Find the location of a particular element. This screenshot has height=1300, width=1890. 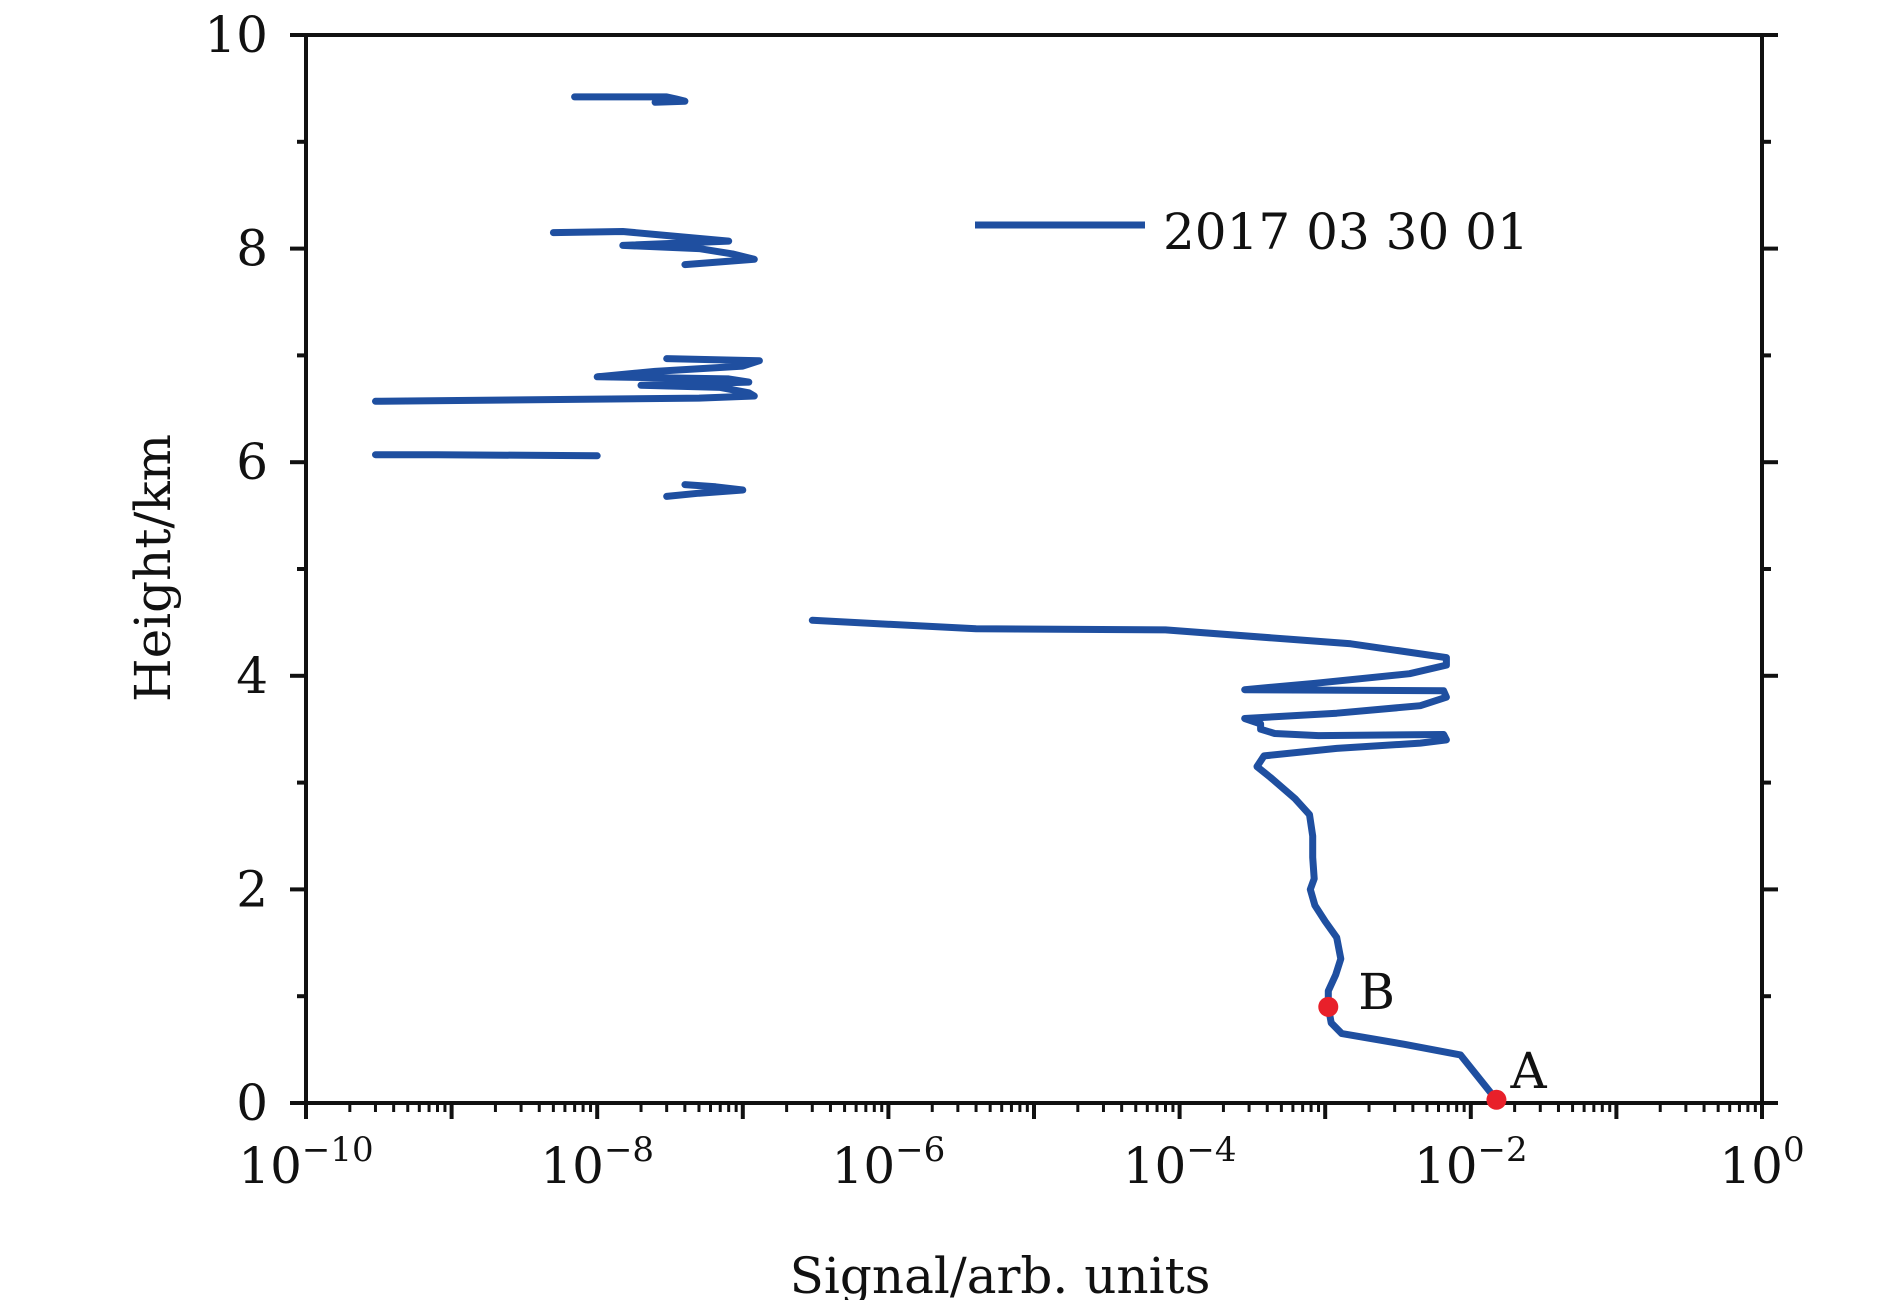

x-tick-label: 10⁻² is located at coordinates (1471, 1162).